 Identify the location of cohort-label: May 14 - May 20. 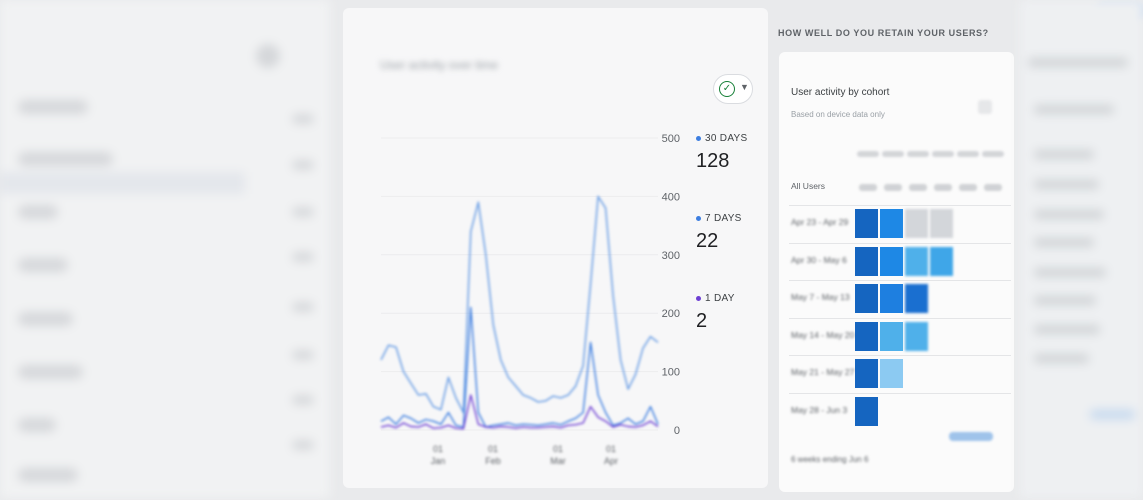
(823, 334).